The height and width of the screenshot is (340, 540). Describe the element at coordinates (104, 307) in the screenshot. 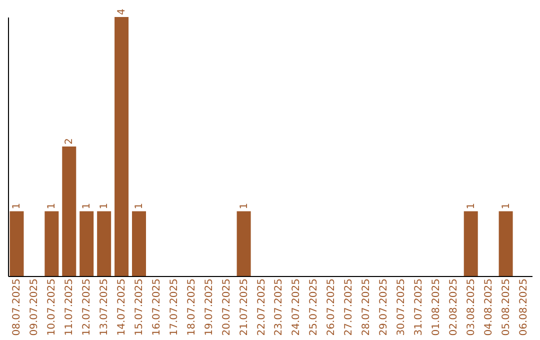

I see `x-tick-label: 13.07.2025` at that location.